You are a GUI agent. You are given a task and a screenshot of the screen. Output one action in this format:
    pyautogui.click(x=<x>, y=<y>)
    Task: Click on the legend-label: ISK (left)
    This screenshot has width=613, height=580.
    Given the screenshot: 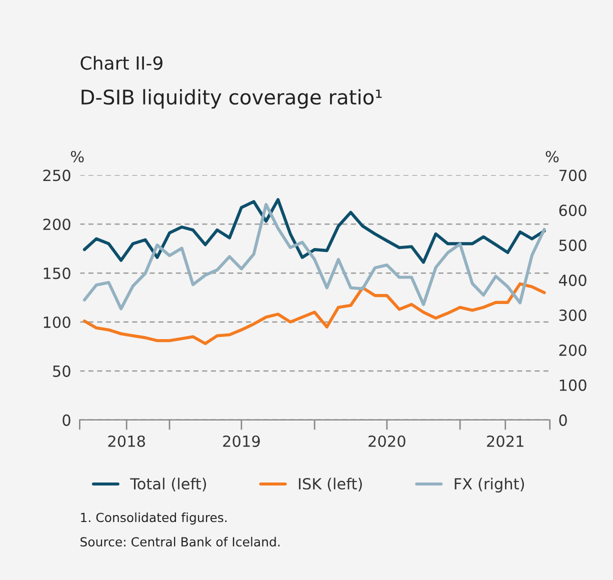 What is the action you would take?
    pyautogui.click(x=330, y=485)
    